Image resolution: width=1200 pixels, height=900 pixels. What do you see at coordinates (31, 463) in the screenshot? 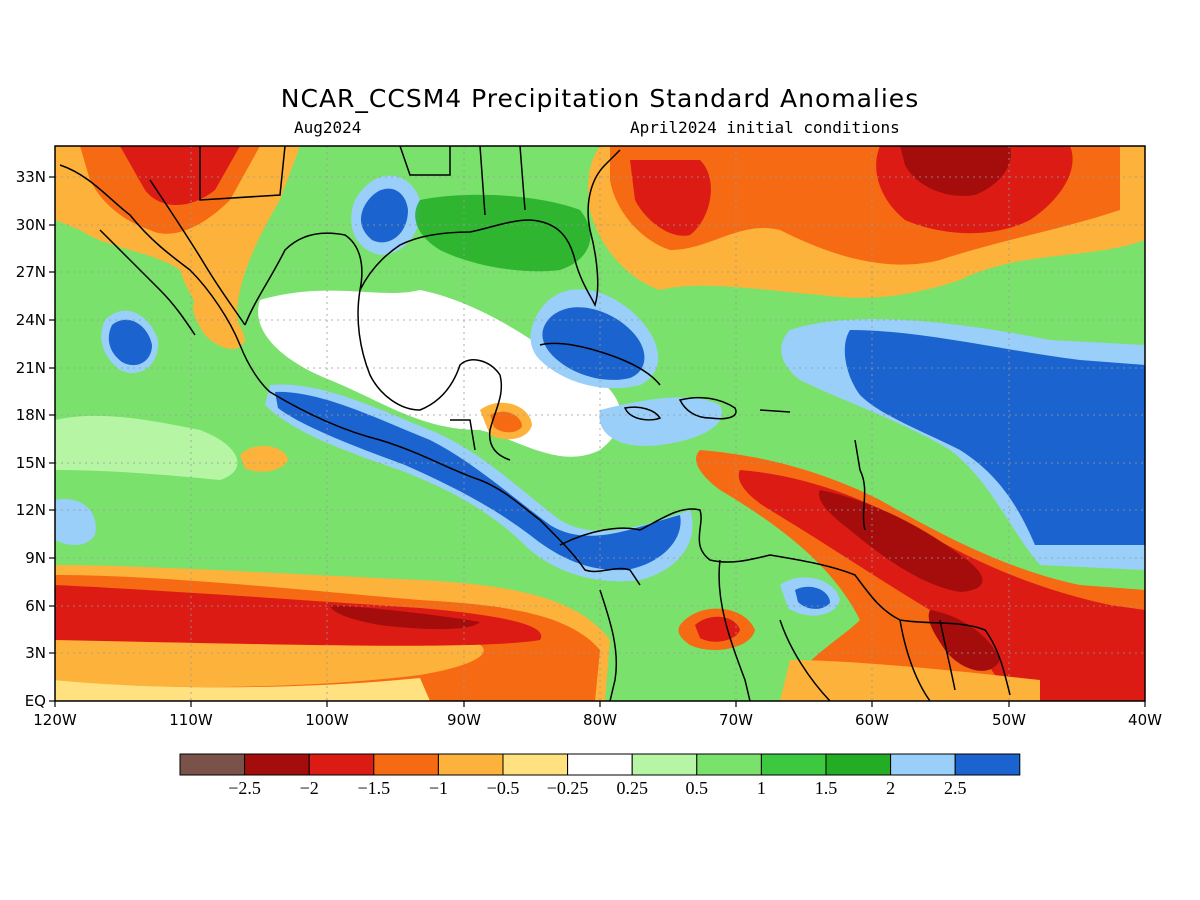
I see `lat-label: 15N` at bounding box center [31, 463].